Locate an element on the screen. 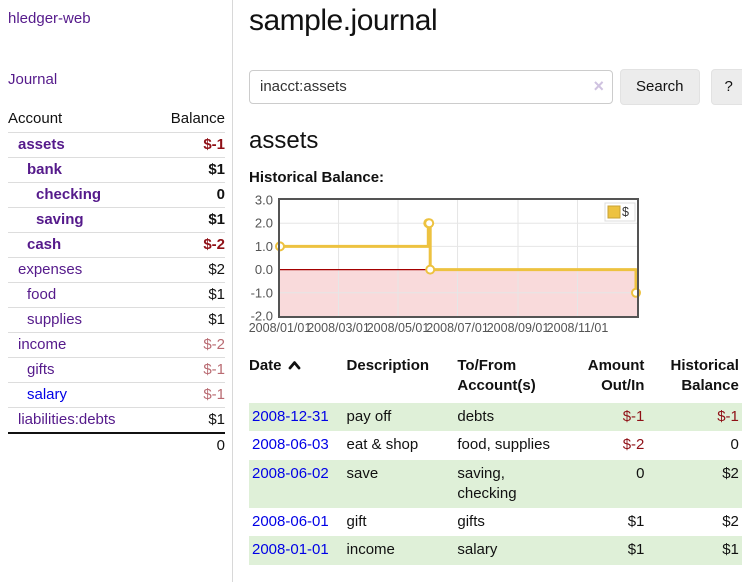  register-date-cell: 2008-06-03 is located at coordinates (298, 445).